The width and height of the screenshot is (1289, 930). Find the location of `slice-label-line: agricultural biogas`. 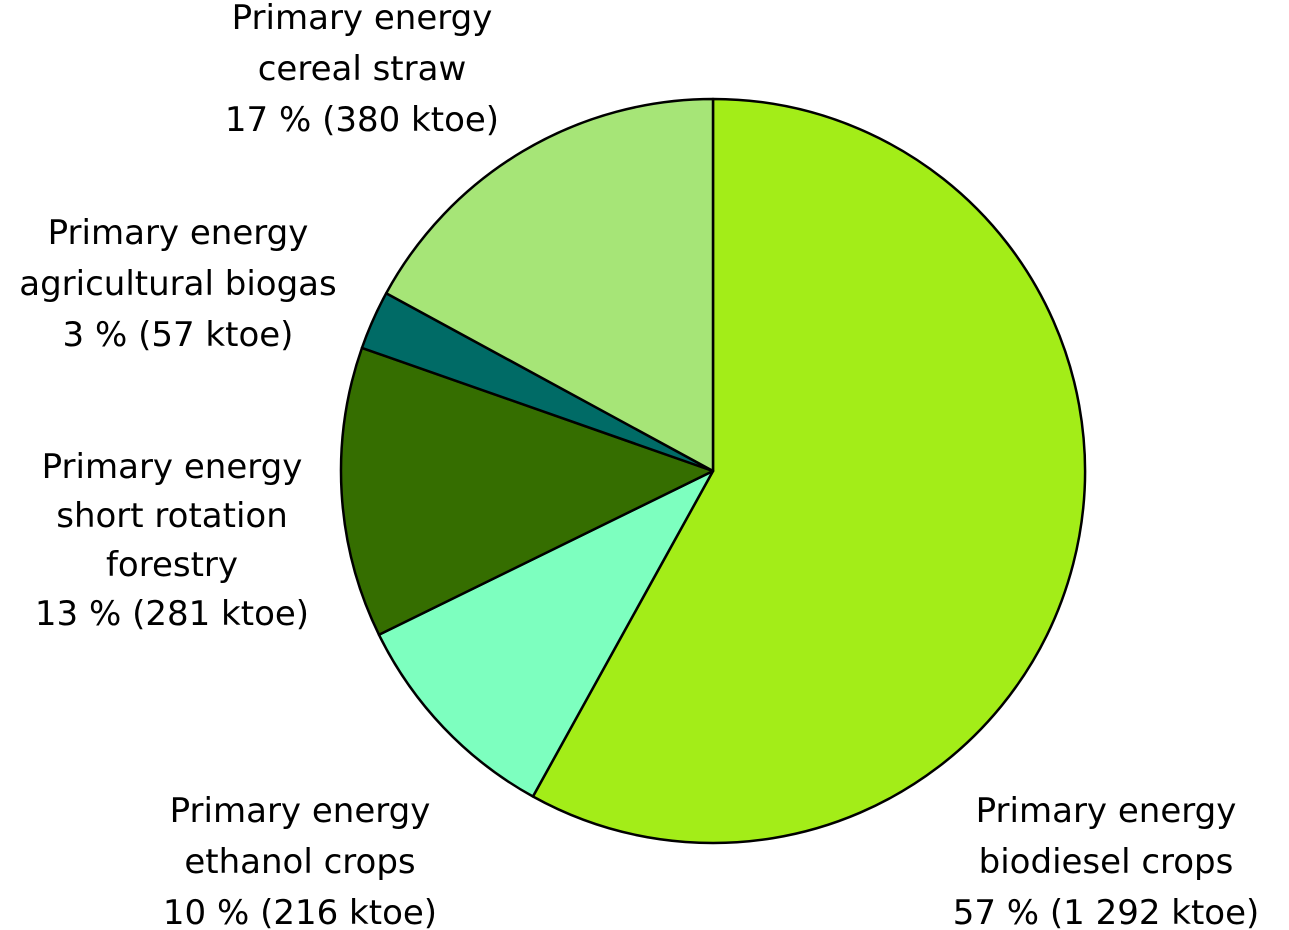

slice-label-line: agricultural biogas is located at coordinates (177, 284).